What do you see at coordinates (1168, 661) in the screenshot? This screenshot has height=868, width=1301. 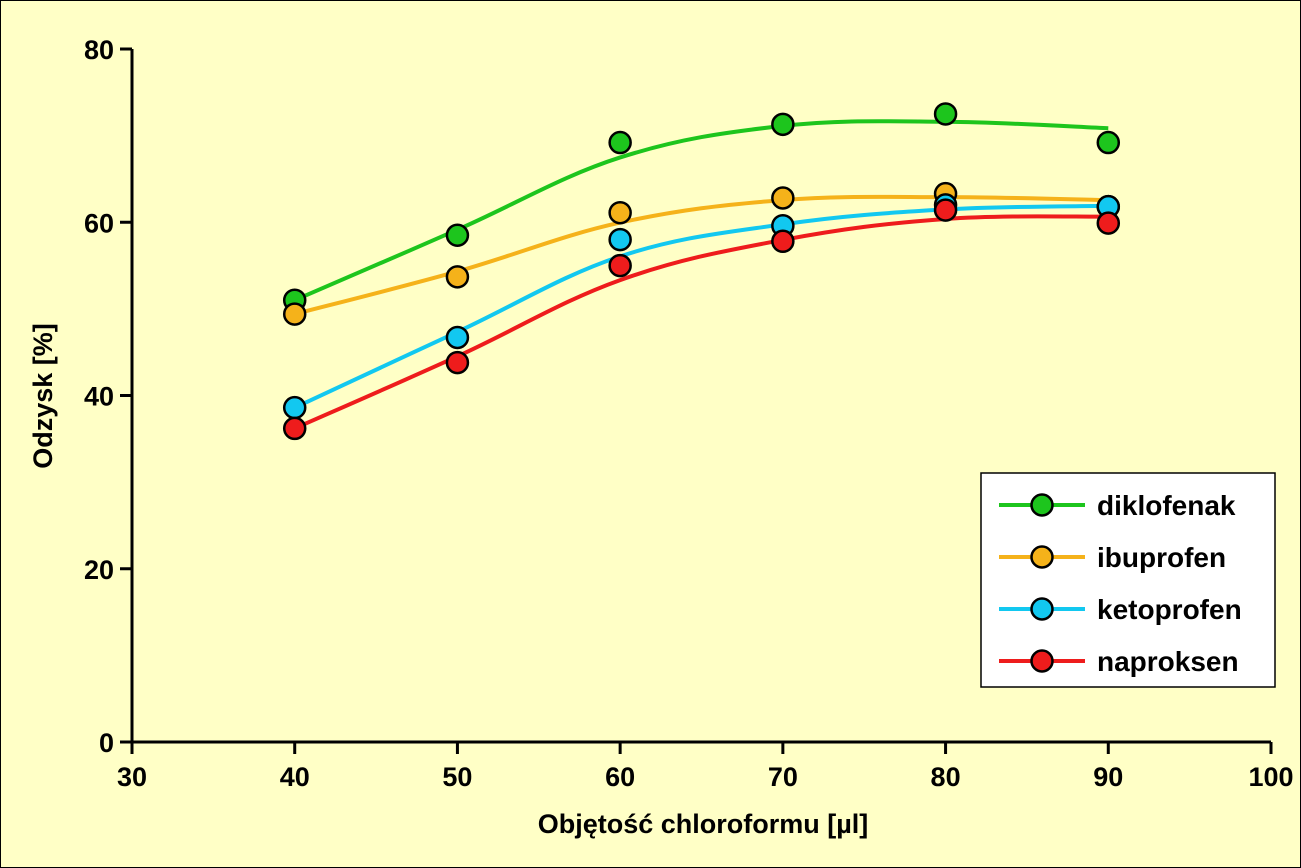 I see `legend-label-naproksen: naproksen` at bounding box center [1168, 661].